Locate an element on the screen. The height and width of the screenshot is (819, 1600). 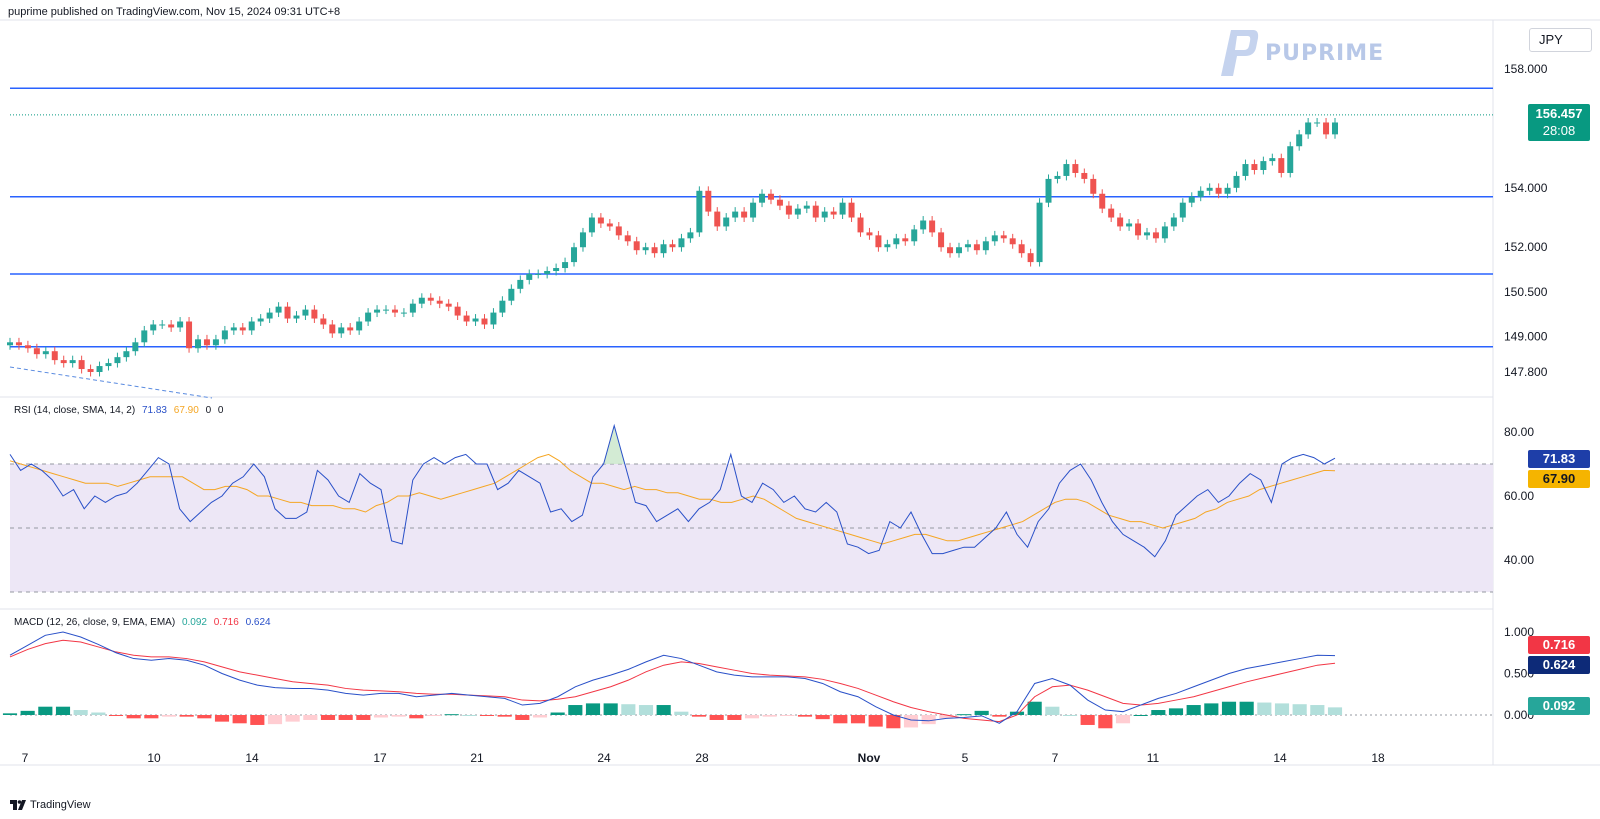
price-tick-label: 150.500 is located at coordinates (1526, 292).